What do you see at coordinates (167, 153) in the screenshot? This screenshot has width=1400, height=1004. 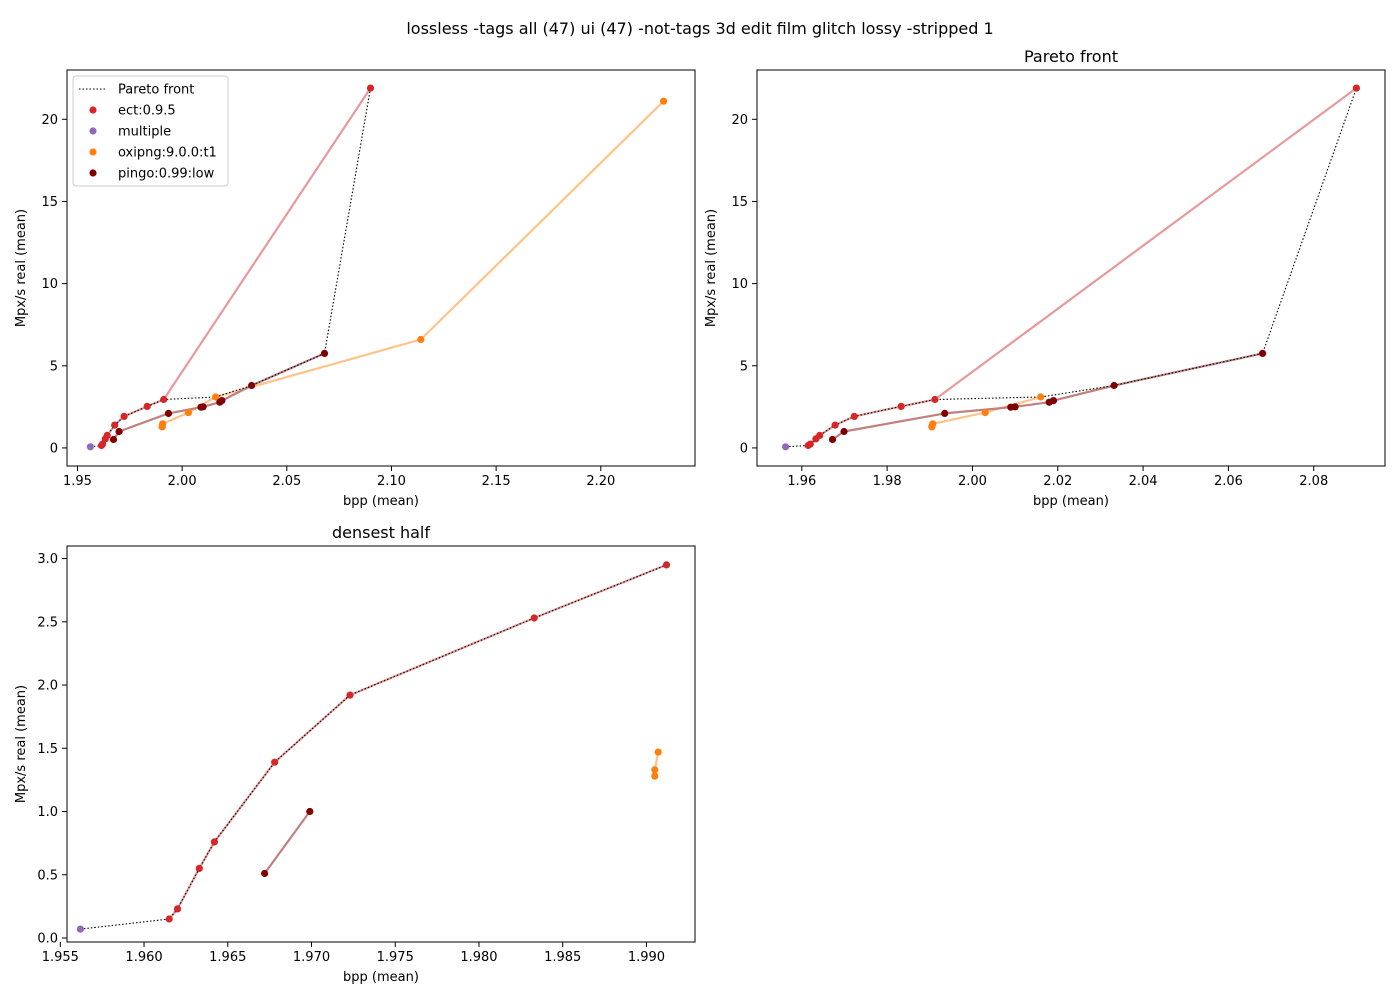 I see `legend-label: oxipng:9.0.0:t1` at bounding box center [167, 153].